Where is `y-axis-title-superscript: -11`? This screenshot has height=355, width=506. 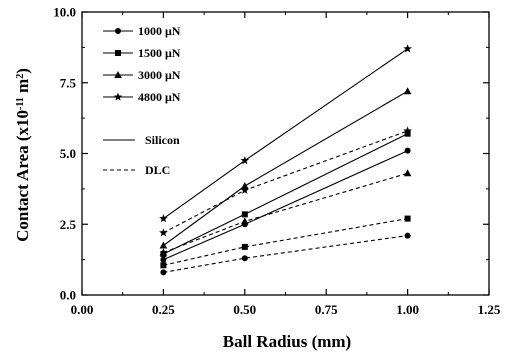 y-axis-title-superscript: -11 is located at coordinates (20, 103).